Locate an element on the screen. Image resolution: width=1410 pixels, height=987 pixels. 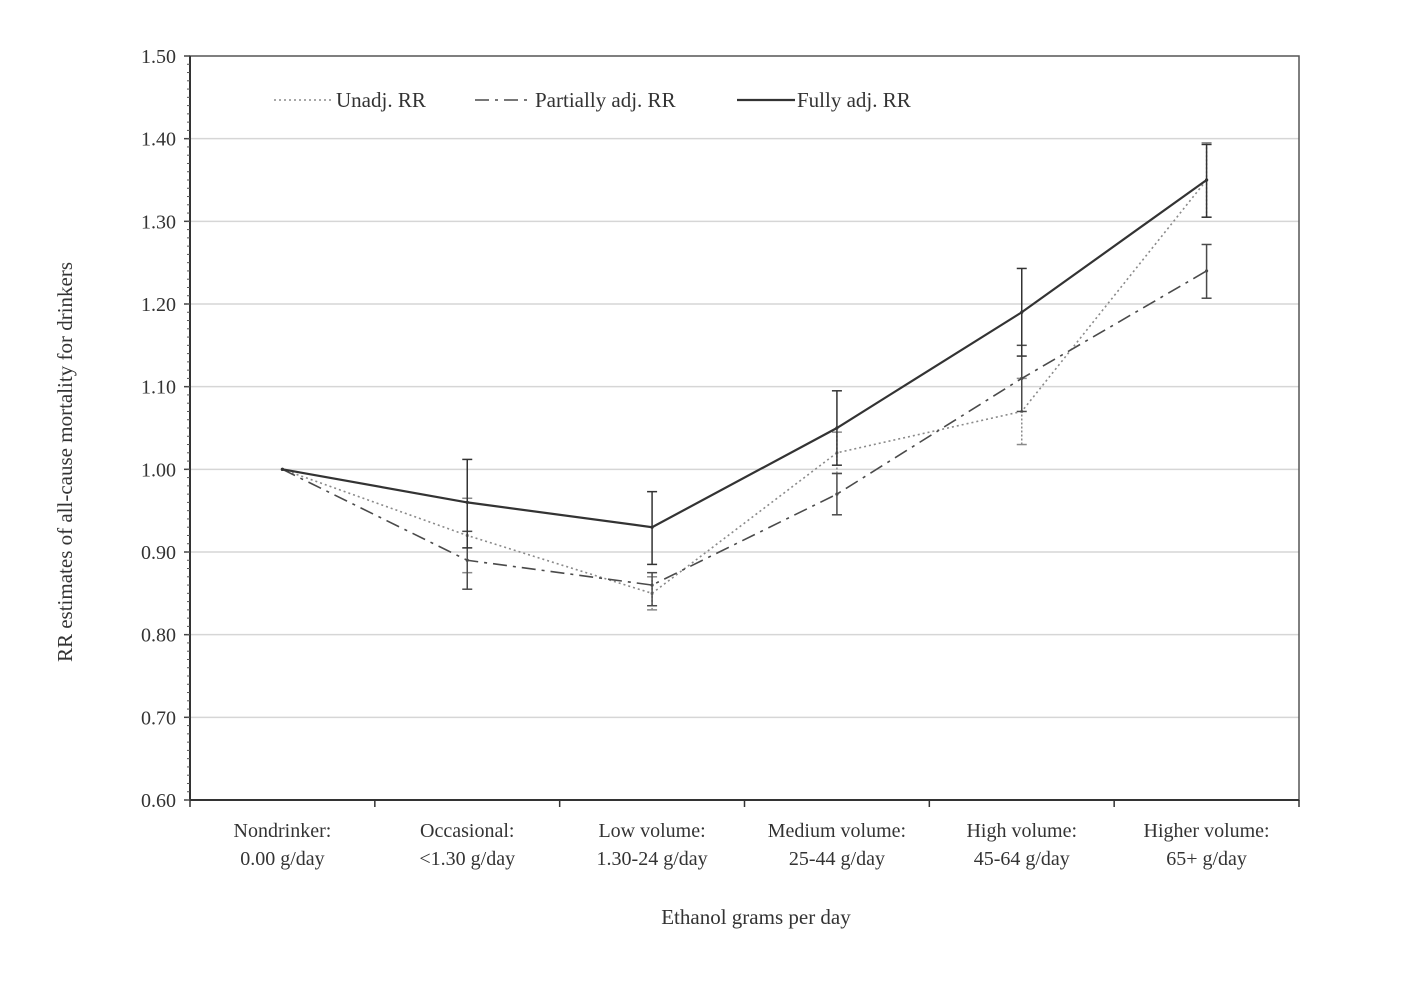
legend-item: Fully adj. RR is located at coordinates (824, 100).